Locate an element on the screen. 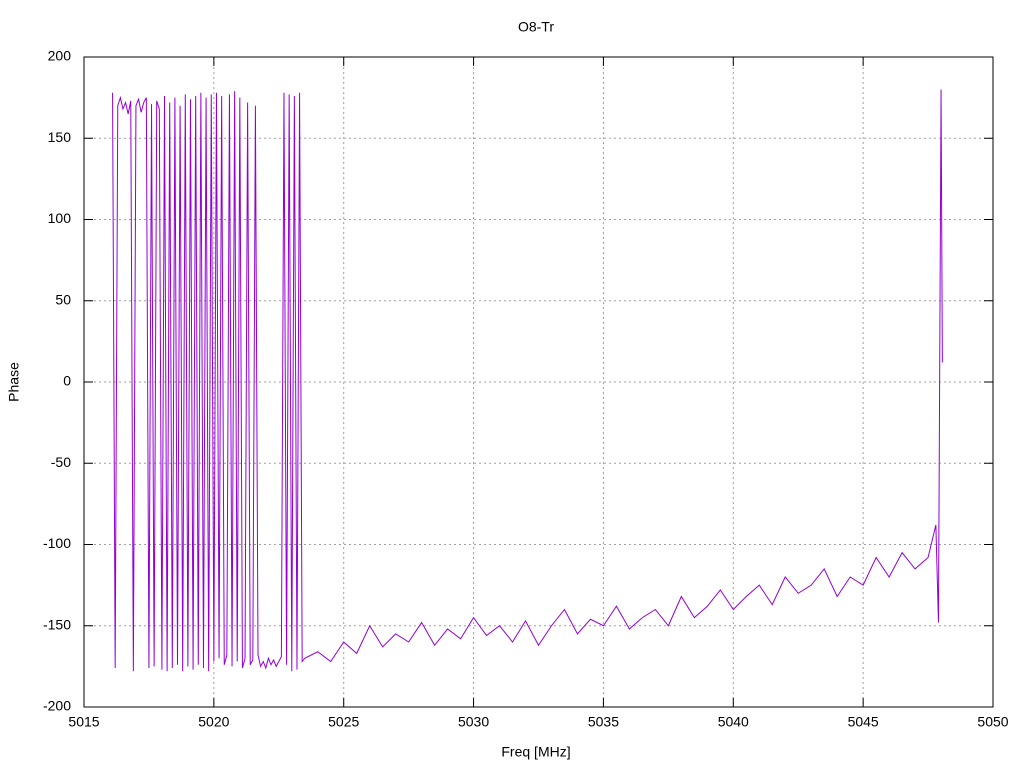 The height and width of the screenshot is (768, 1024). x-tick-label: 5040 is located at coordinates (733, 722).